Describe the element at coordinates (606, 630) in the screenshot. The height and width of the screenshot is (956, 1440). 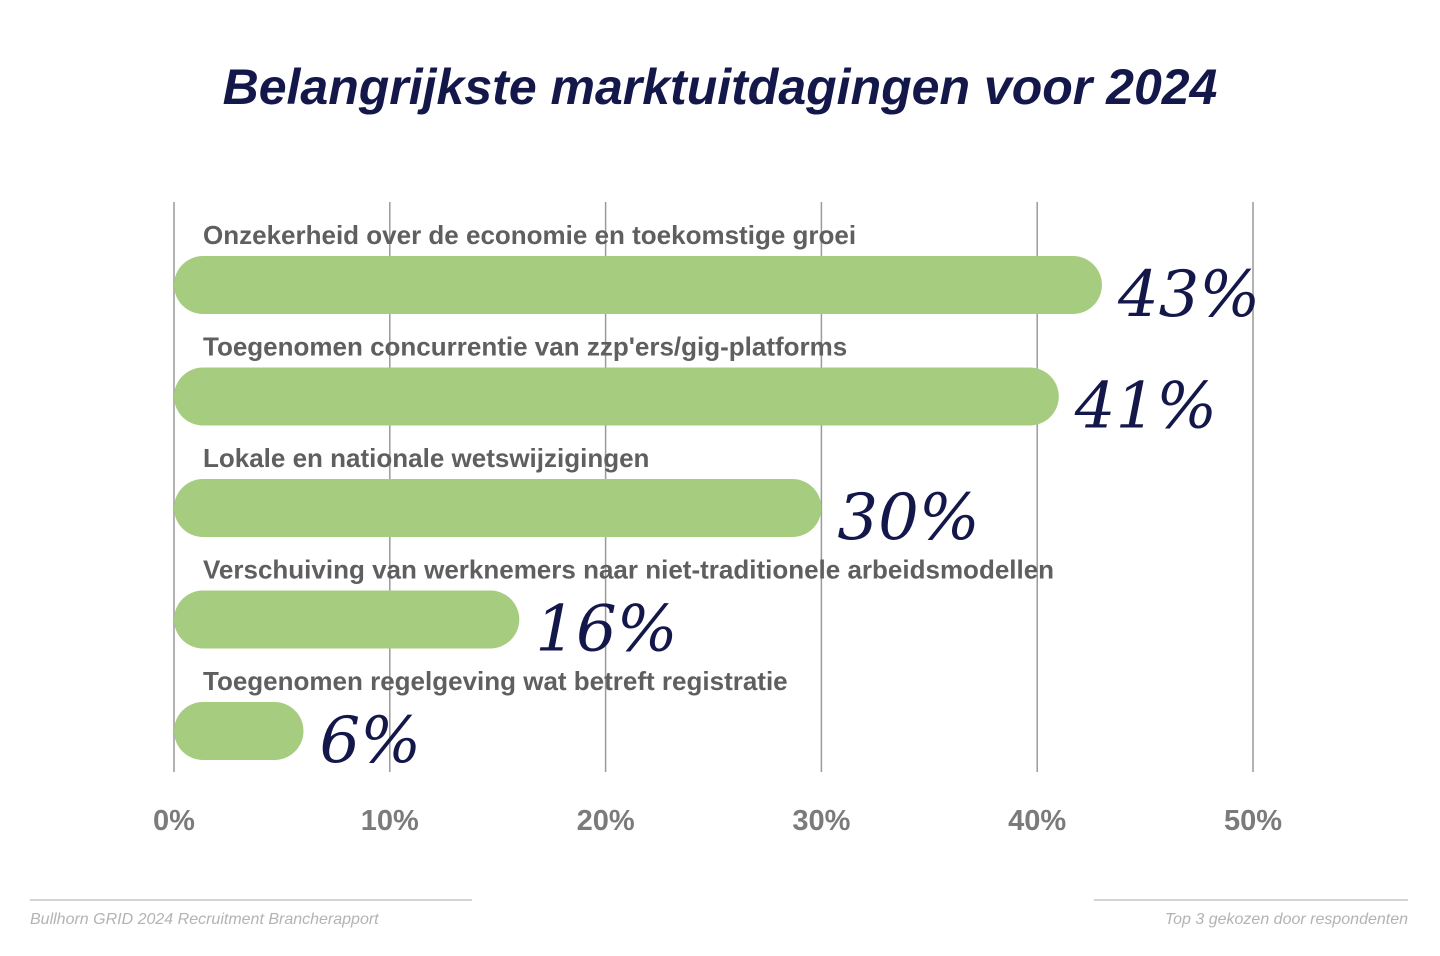
I see `value-label: 16%` at that location.